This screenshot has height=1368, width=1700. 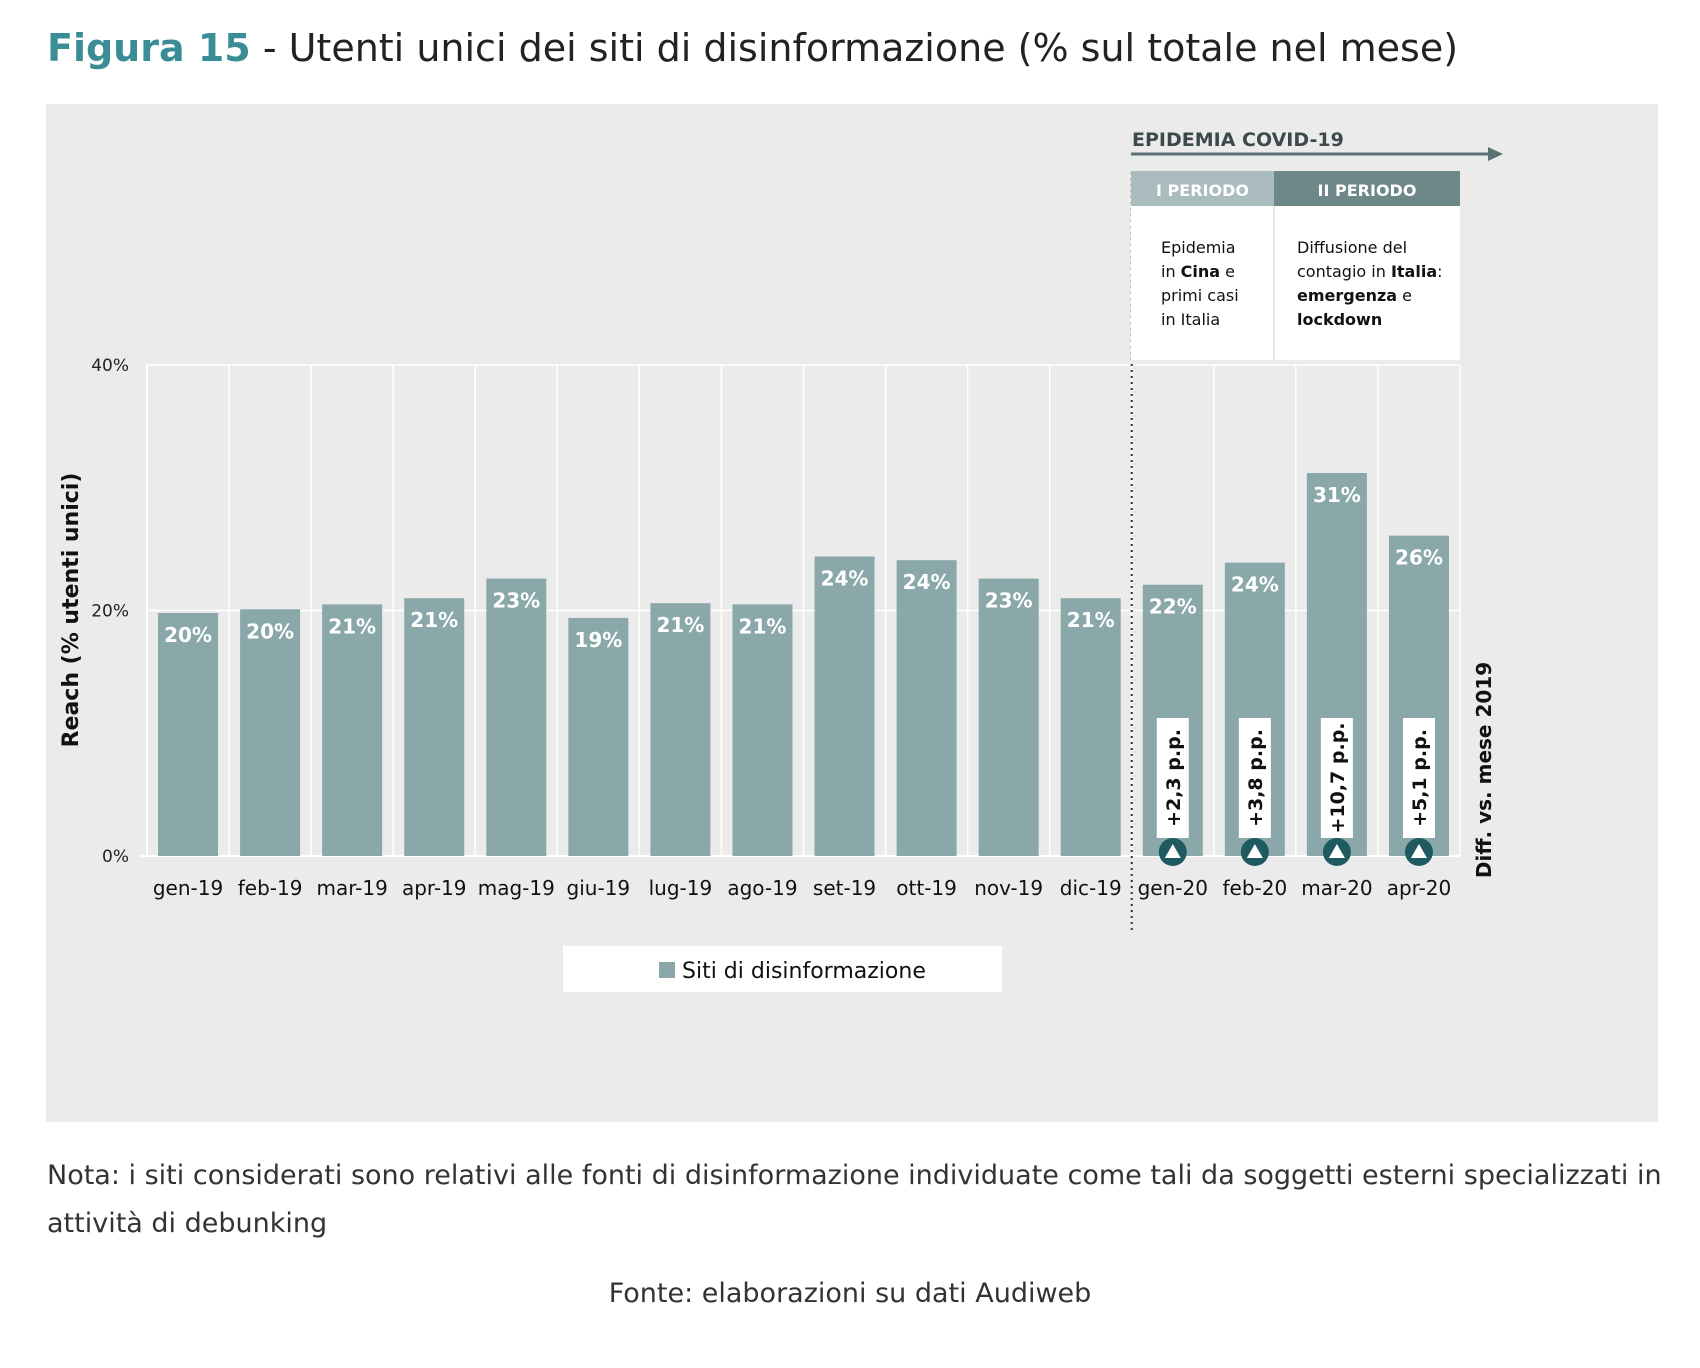 I want to click on y-tick-label: 0%, so click(x=115, y=857).